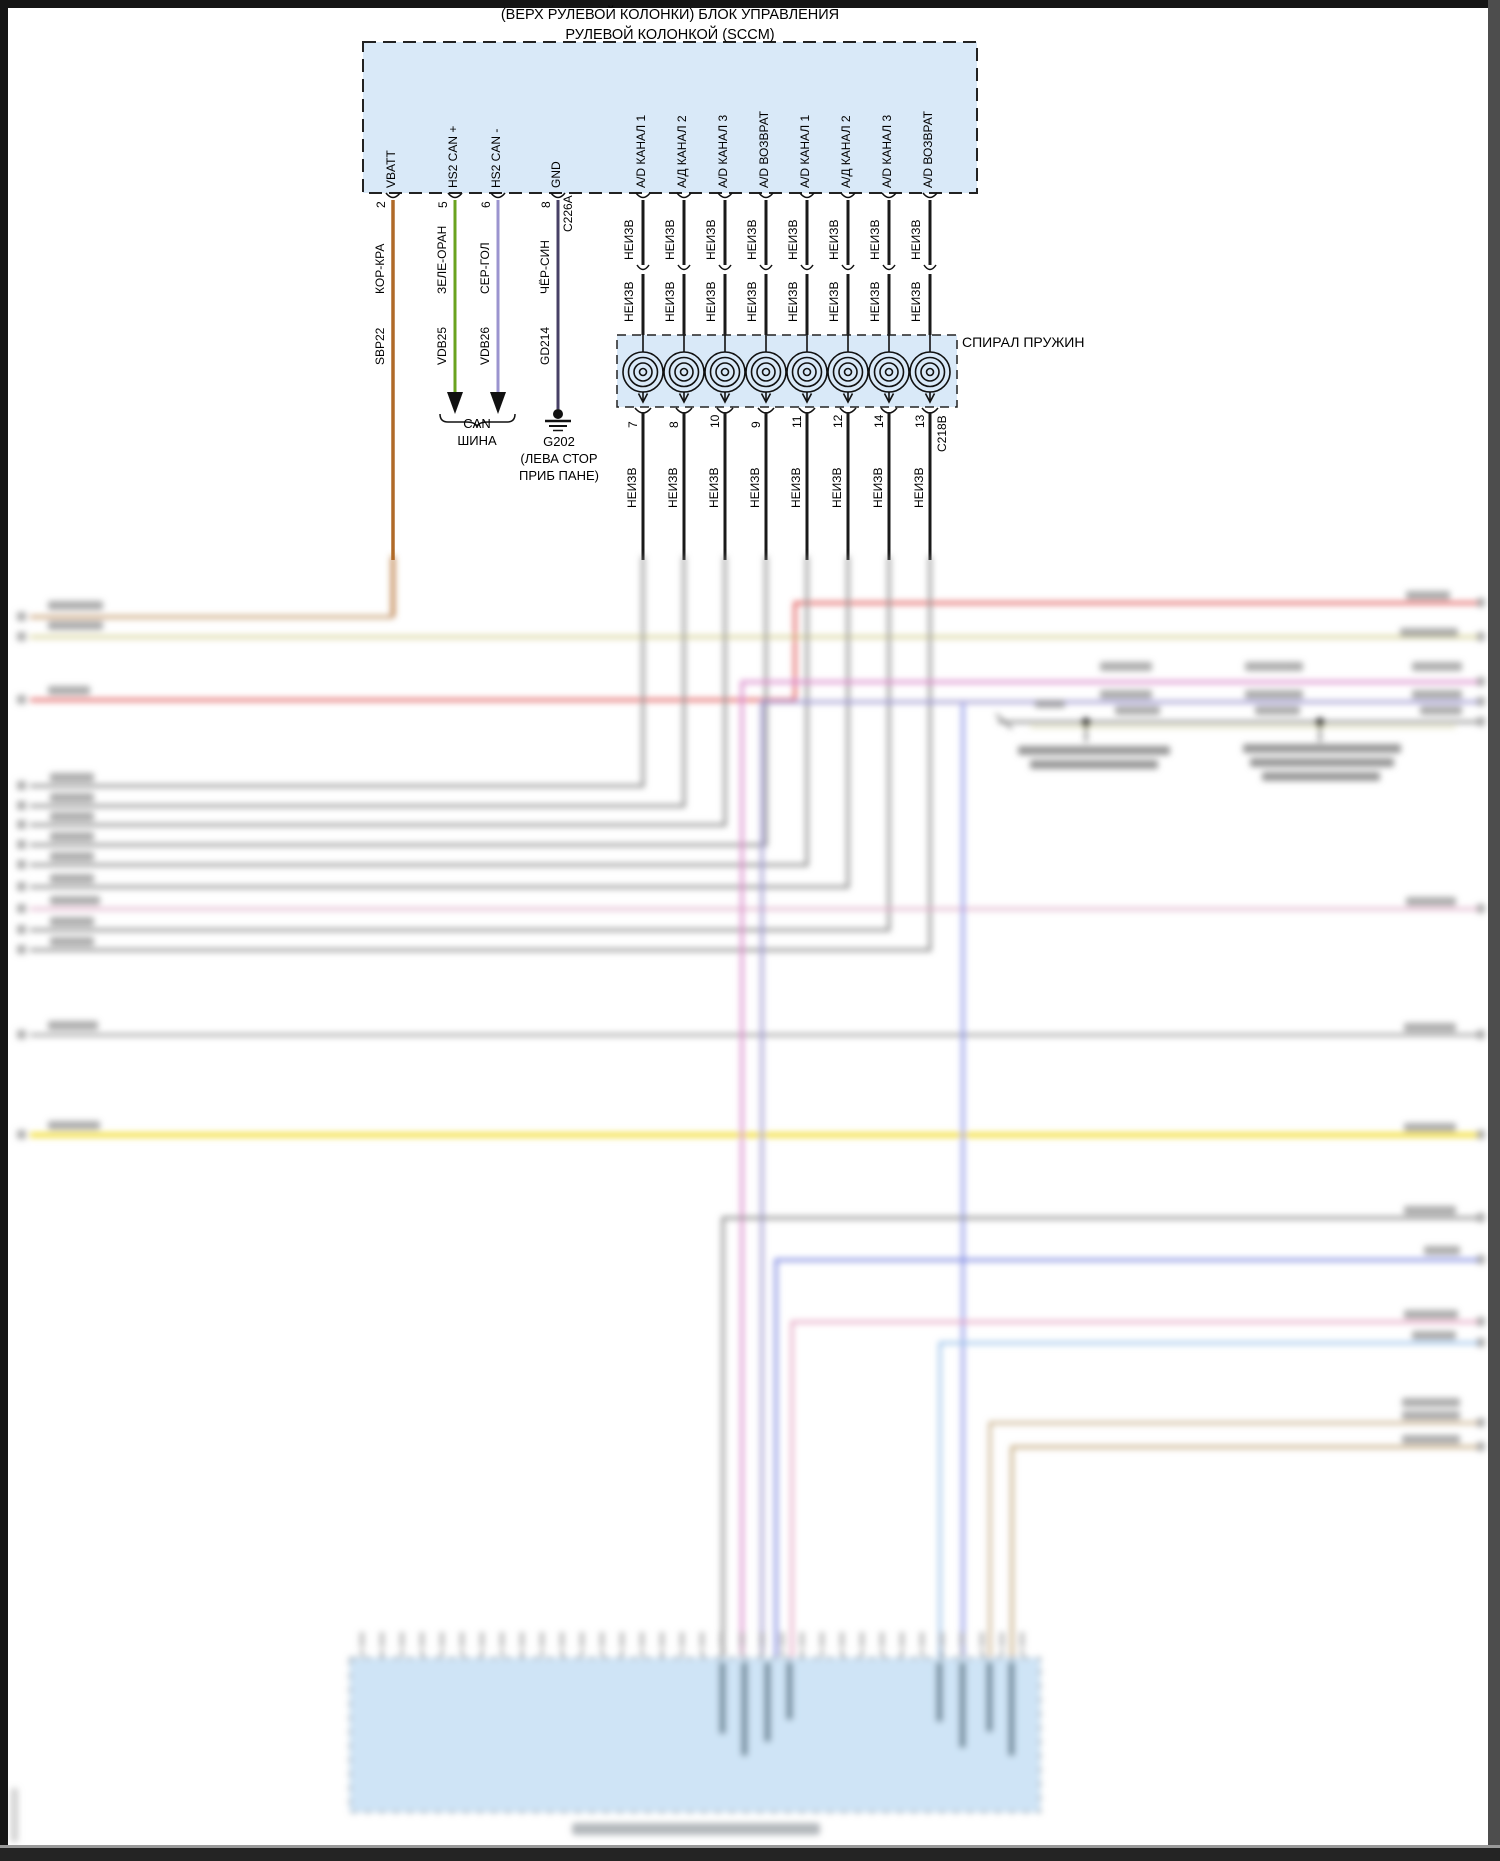 This screenshot has height=1861, width=1500. Describe the element at coordinates (674, 424) in the screenshot. I see `spring-pin-number: 8` at that location.